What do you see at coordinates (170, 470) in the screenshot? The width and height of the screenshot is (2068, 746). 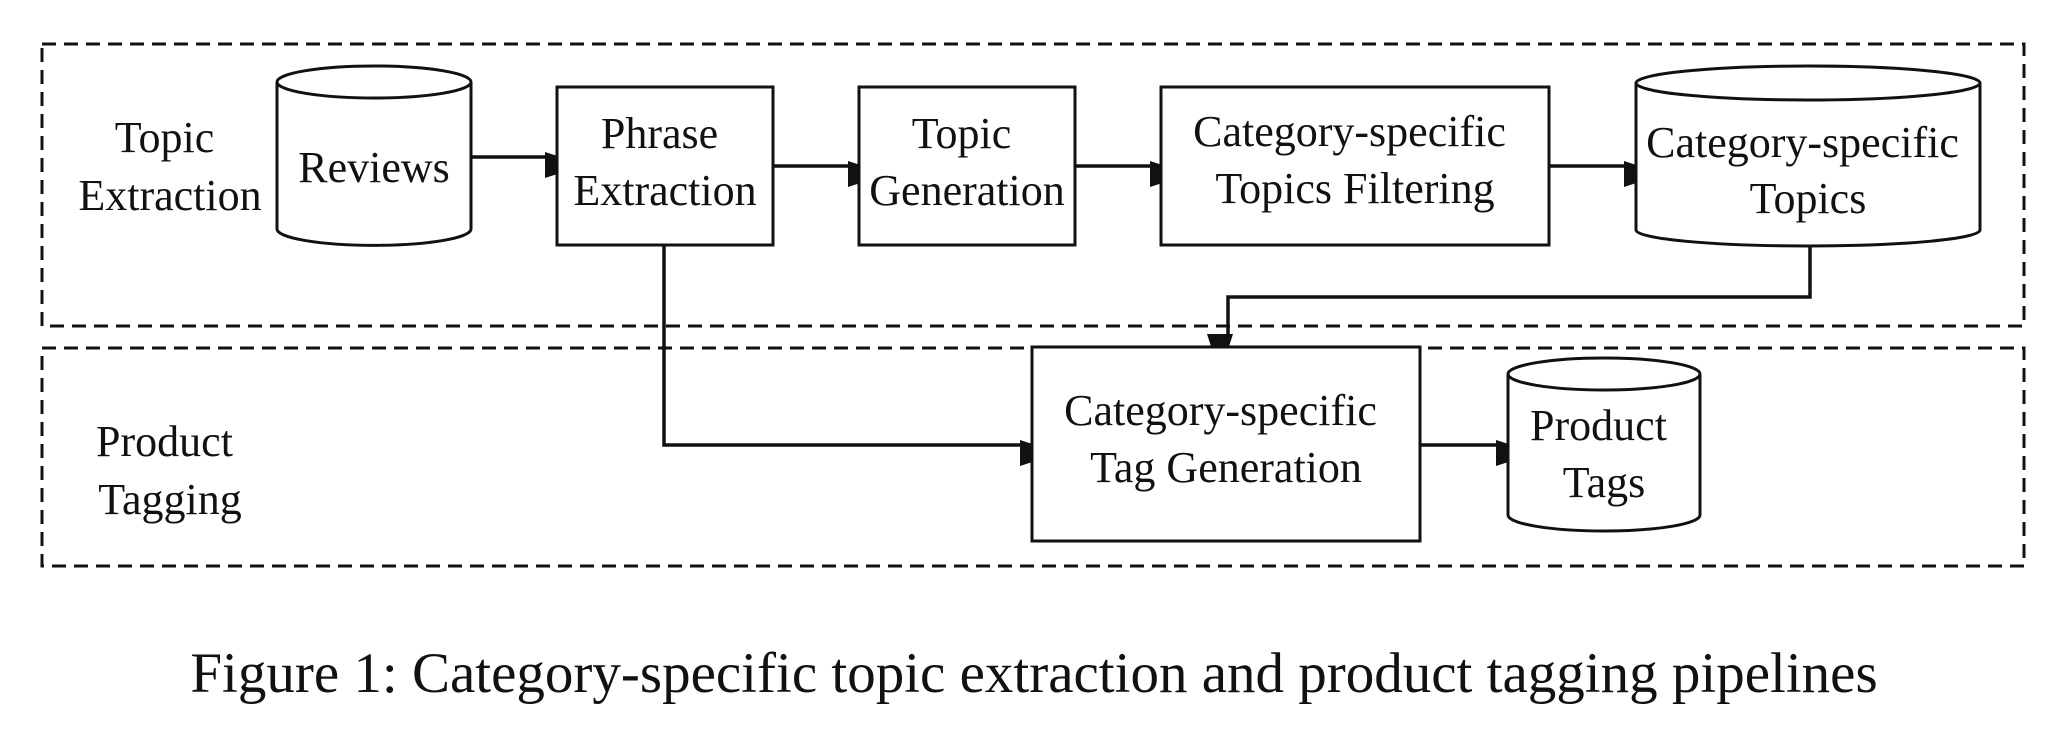 I see `product-tagging-label: Product Tagging` at bounding box center [170, 470].